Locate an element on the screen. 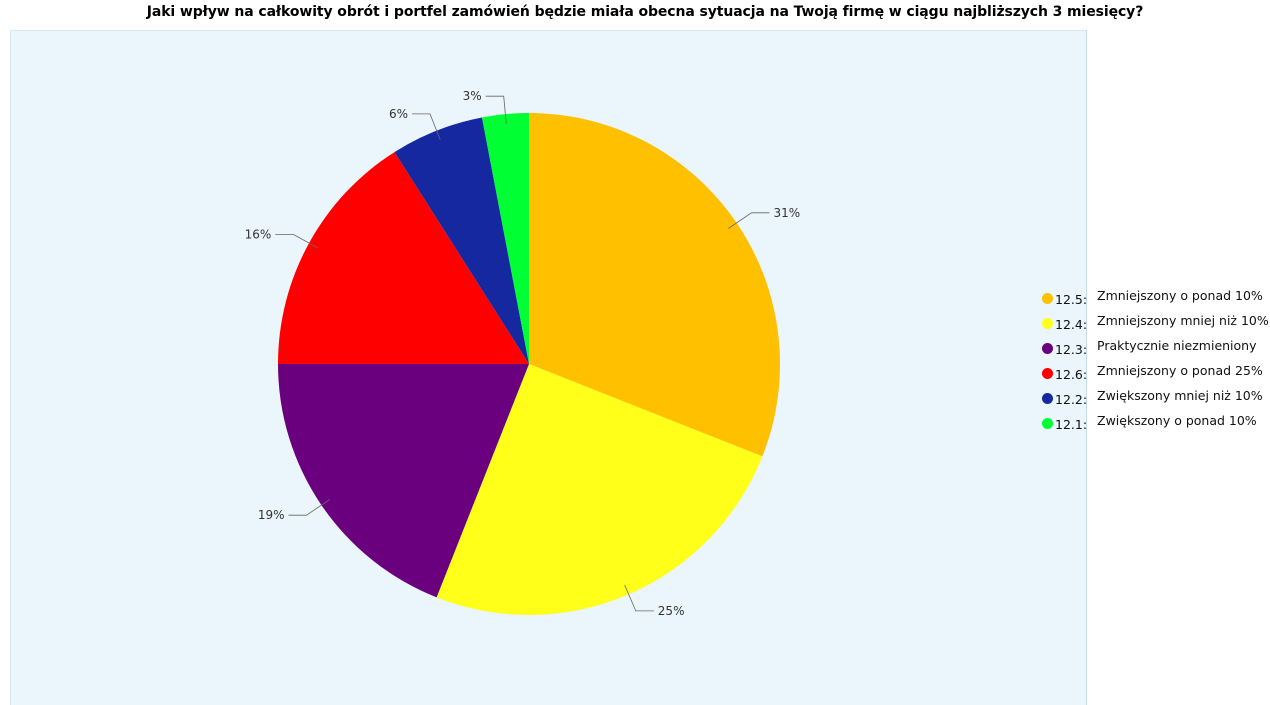  legend-item: 12.5: Zmniejszony o ponad 10% is located at coordinates (1154, 301).